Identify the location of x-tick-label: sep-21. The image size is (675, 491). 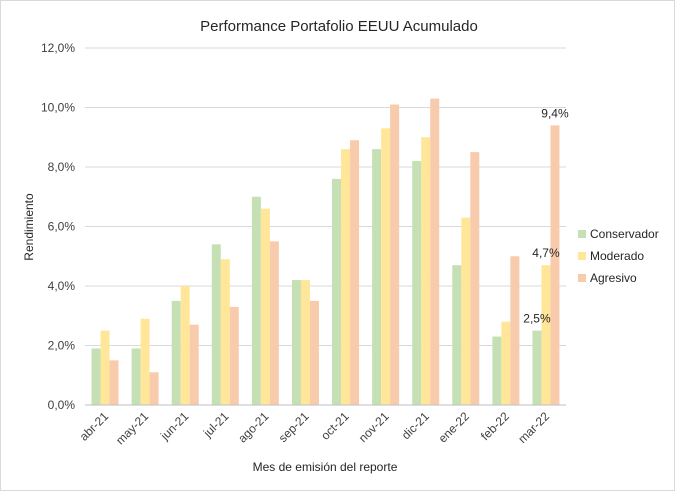
(294, 427).